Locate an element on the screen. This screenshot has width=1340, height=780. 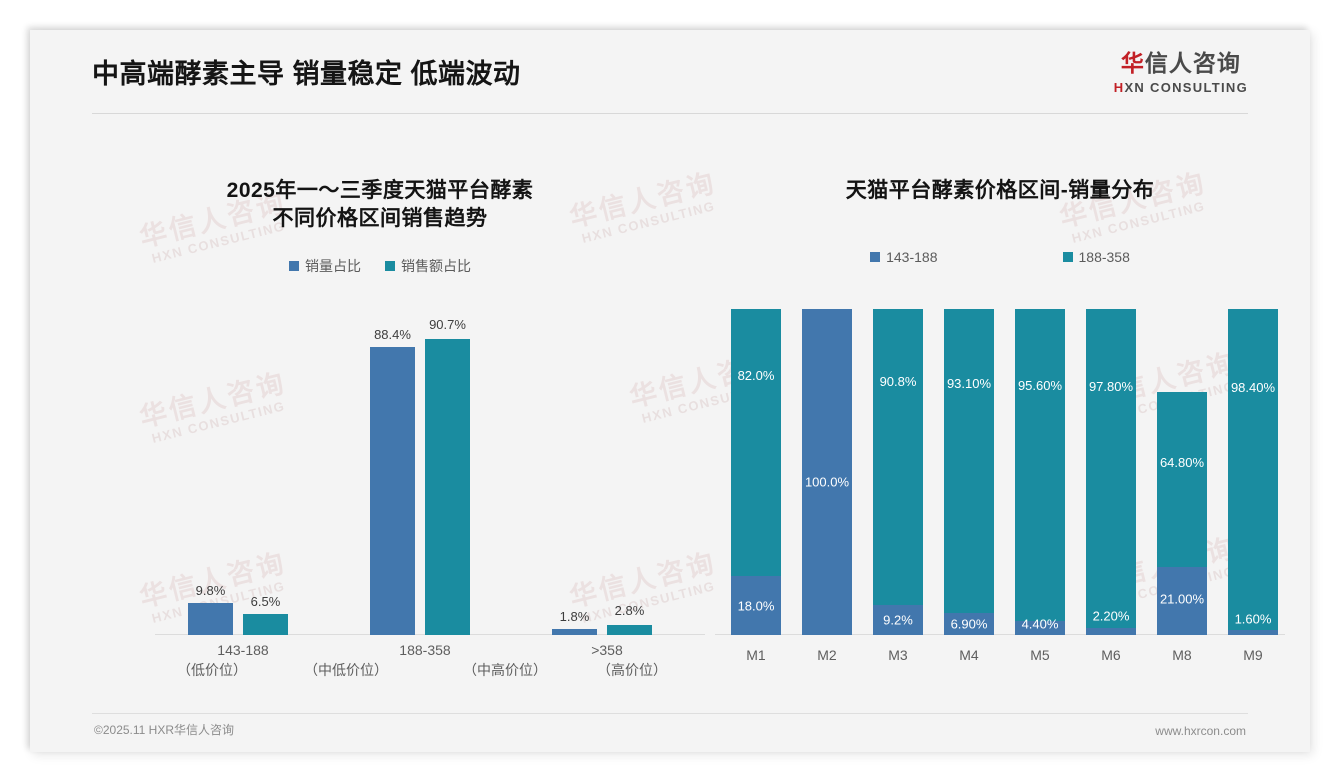
x-axis-sublabel-high: （高价位） is located at coordinates (632, 668).